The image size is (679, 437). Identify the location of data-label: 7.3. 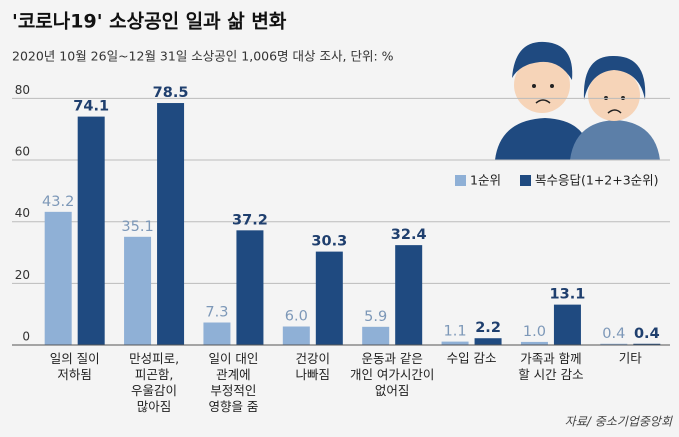
(216, 312).